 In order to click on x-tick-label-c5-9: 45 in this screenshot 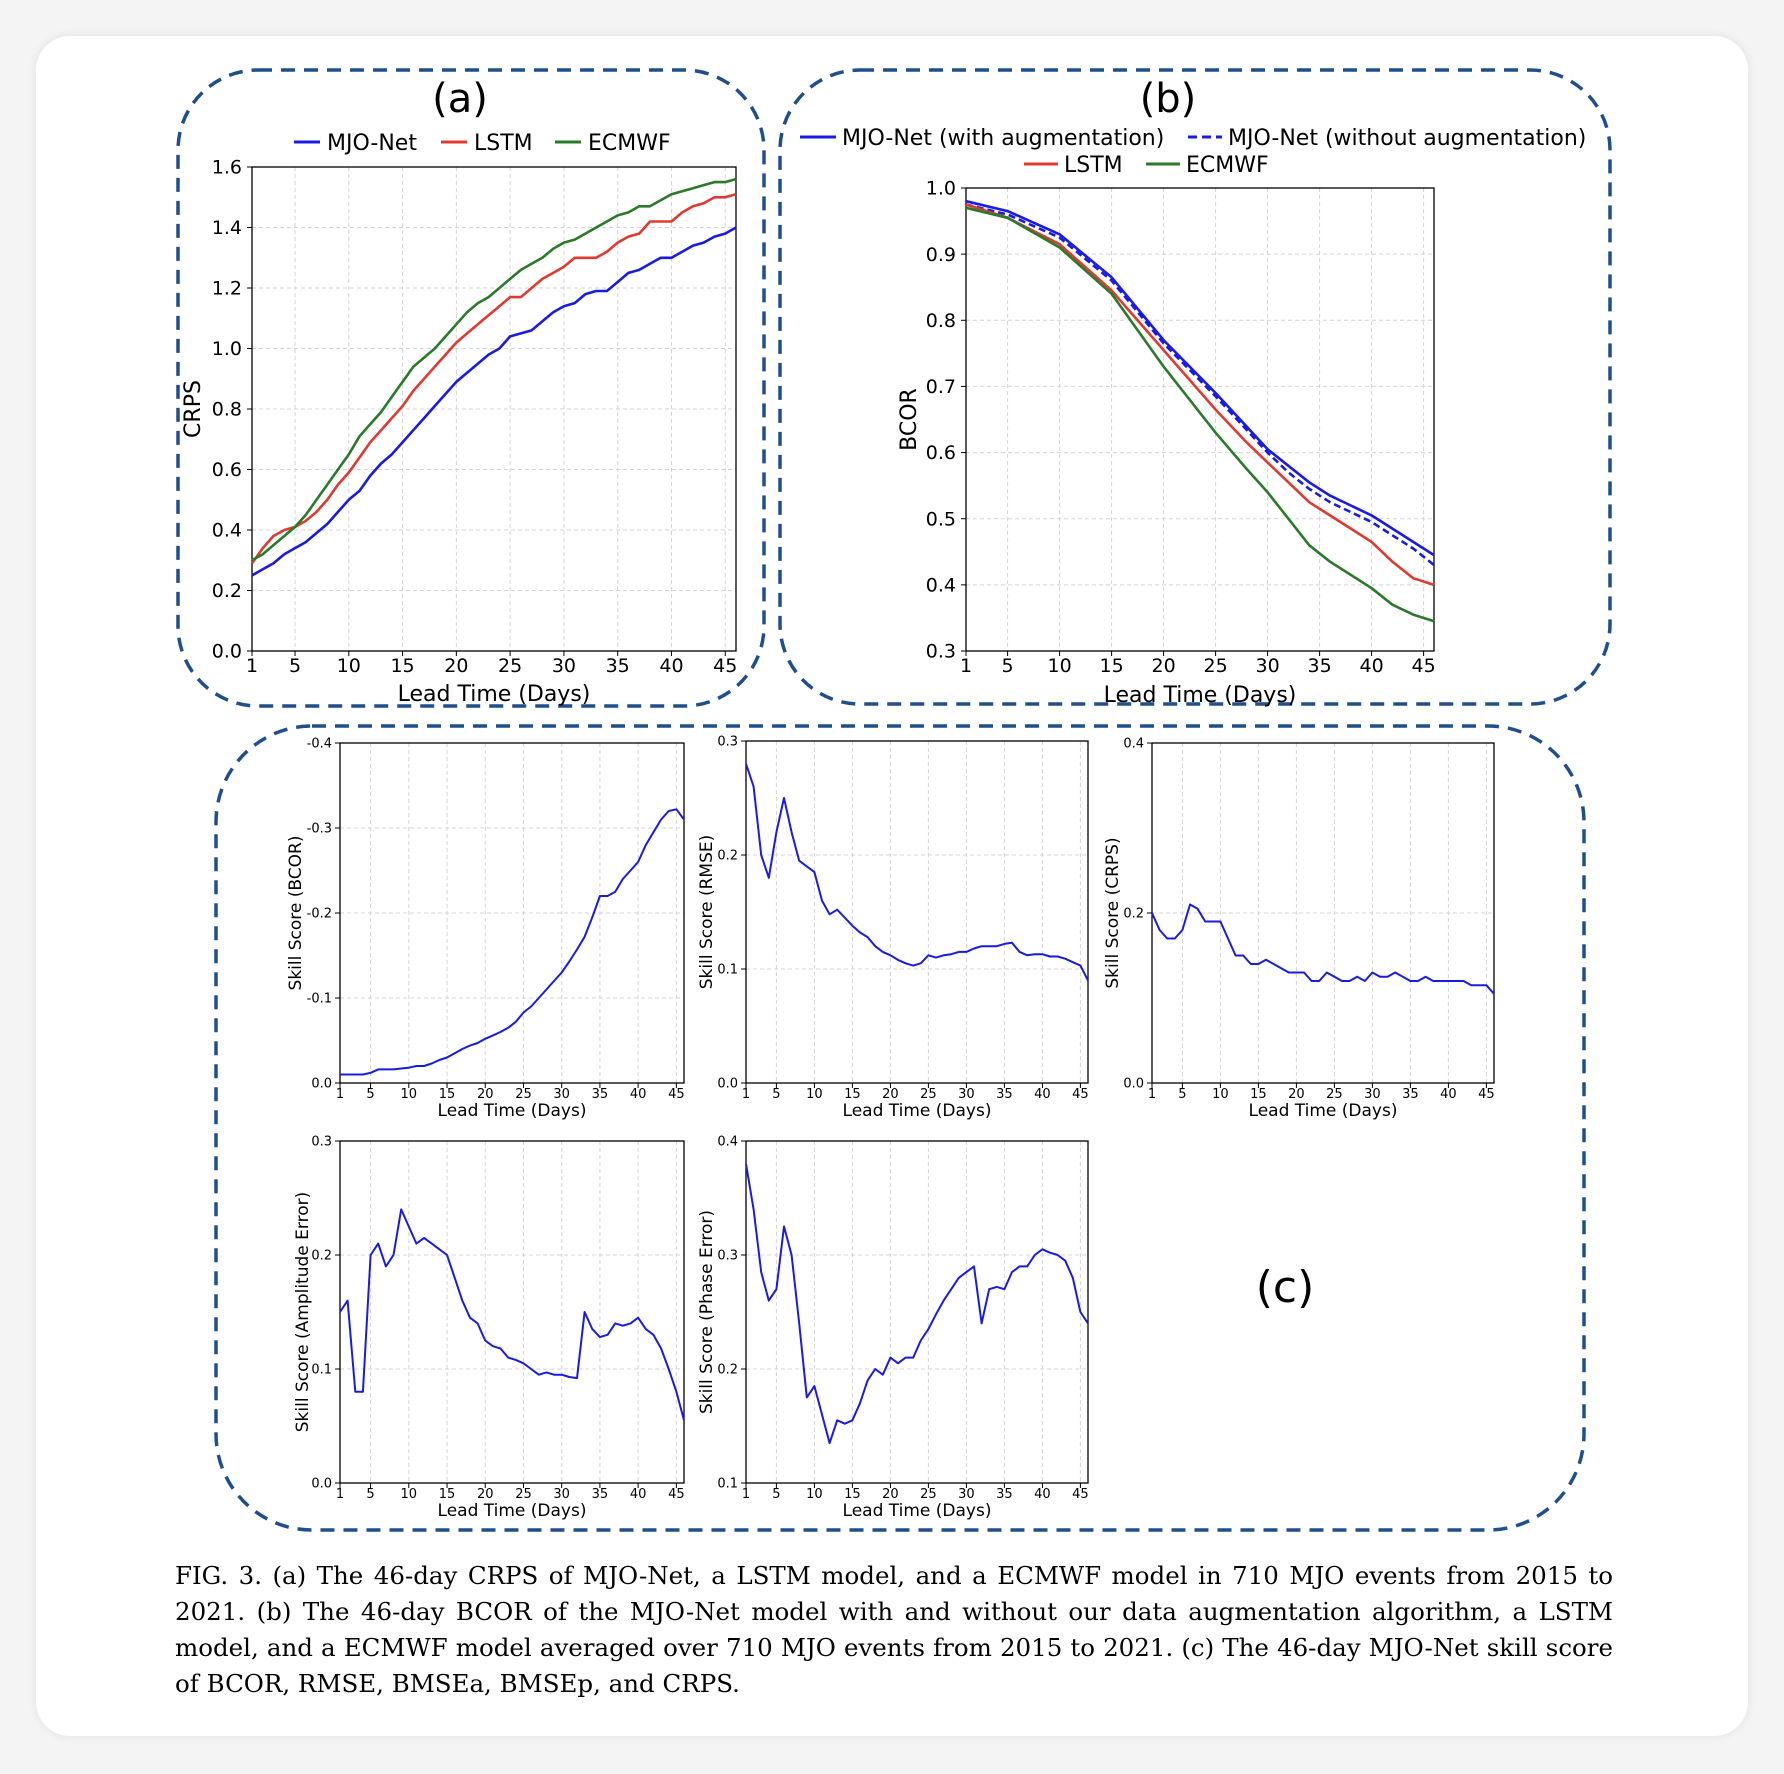, I will do `click(1080, 1494)`.